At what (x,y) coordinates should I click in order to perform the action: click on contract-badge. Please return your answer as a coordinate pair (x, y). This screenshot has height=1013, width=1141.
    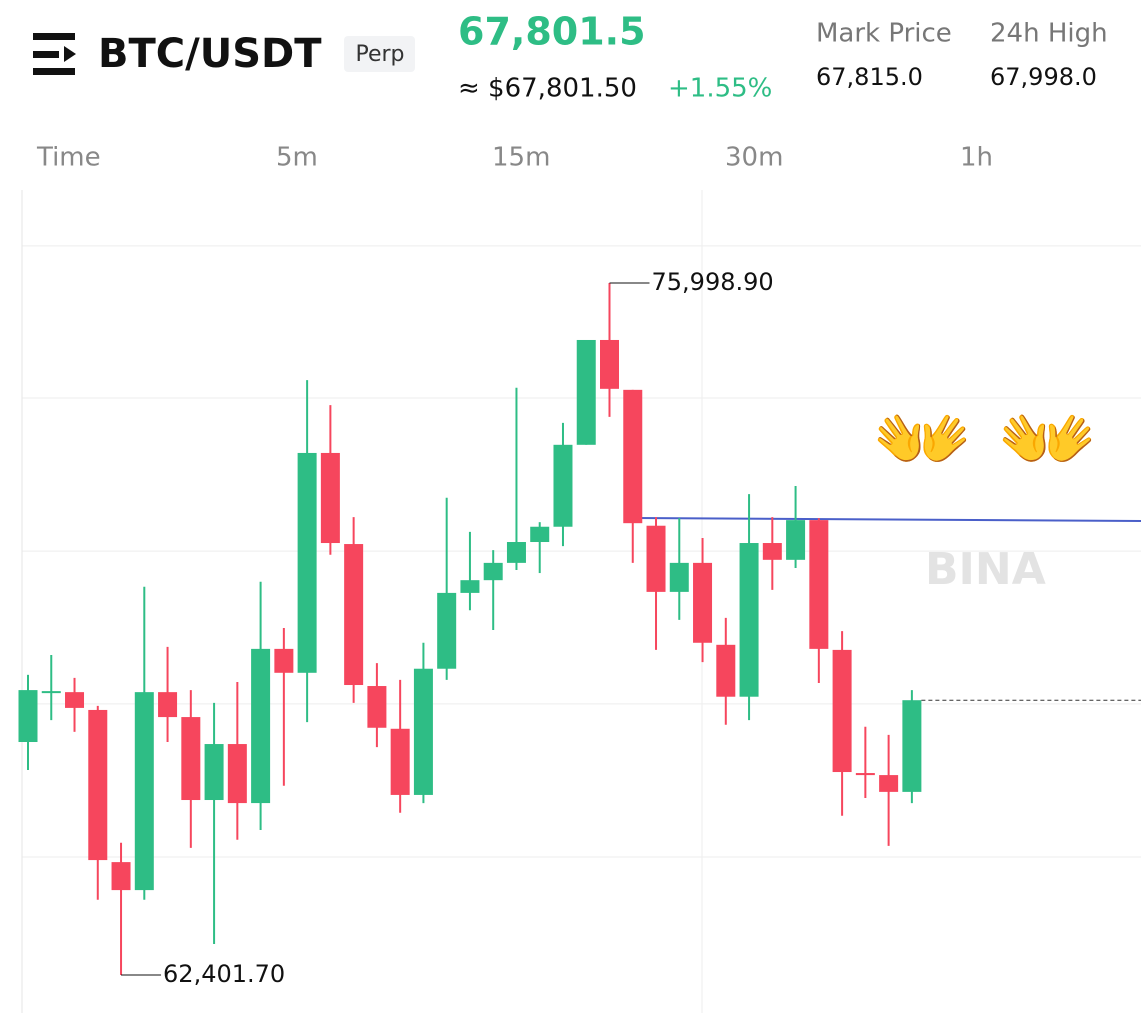
    Looking at the image, I should click on (379, 54).